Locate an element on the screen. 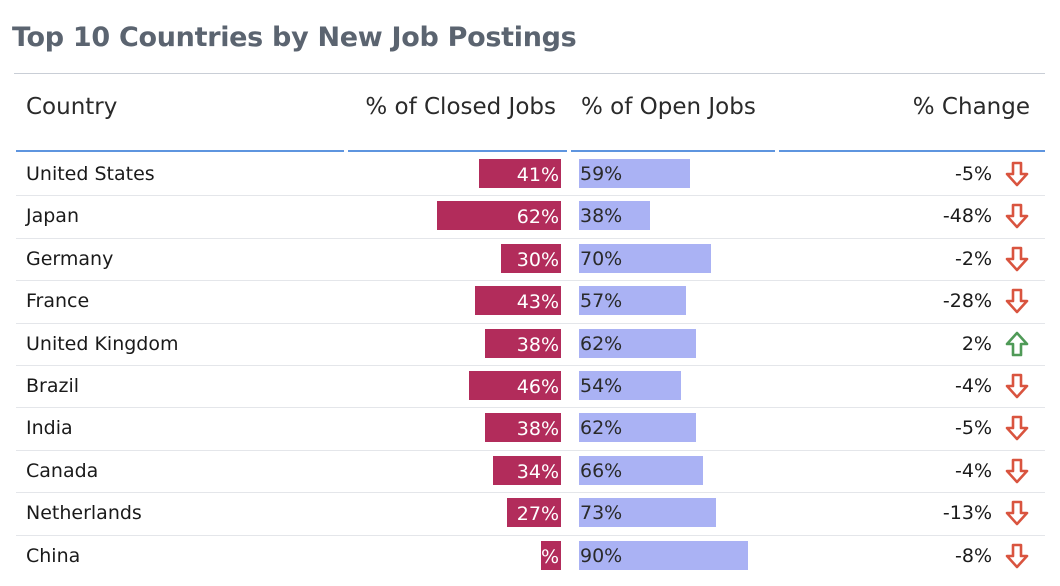 Image resolution: width=1060 pixels, height=586 pixels. change-value: -28% is located at coordinates (967, 301).